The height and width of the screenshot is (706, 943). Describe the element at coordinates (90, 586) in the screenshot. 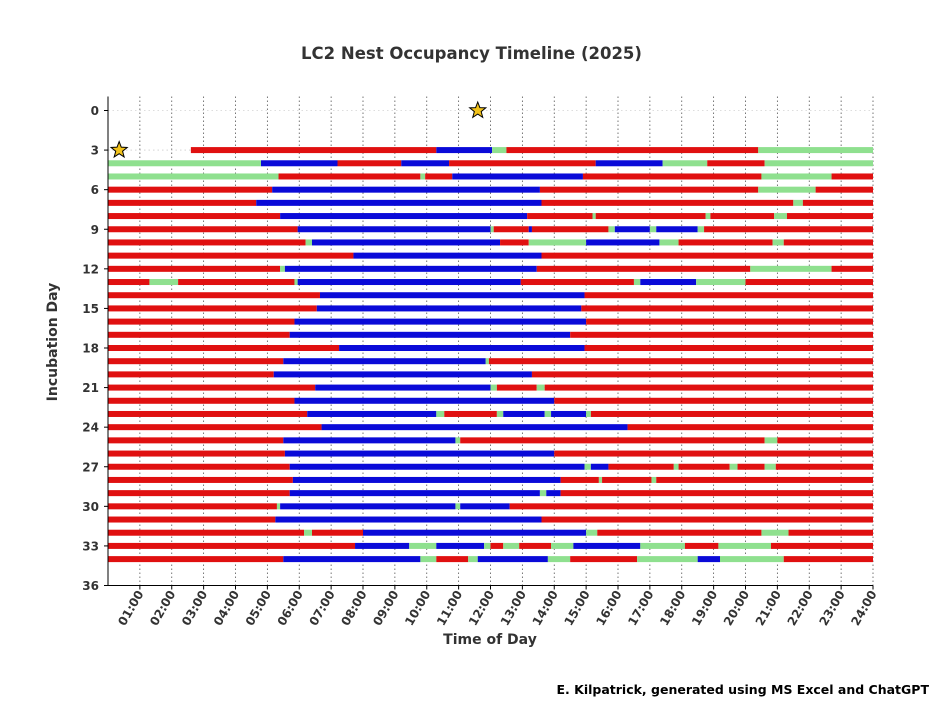

I see `y-tick-label: 36` at that location.